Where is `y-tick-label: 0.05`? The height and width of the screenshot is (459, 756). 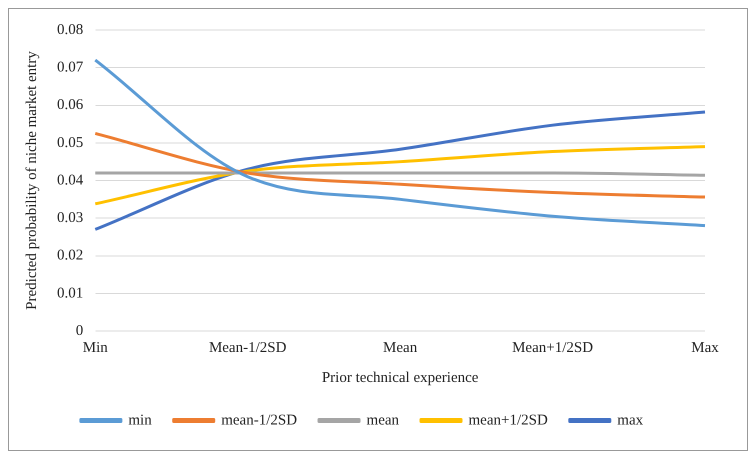
y-tick-label: 0.05 is located at coordinates (70, 142).